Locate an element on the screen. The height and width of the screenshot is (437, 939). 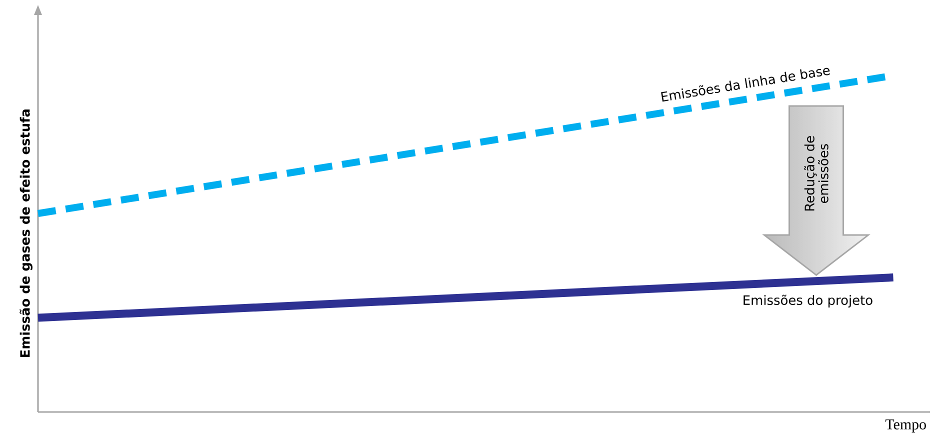
x-axis-title: Tempo is located at coordinates (905, 426).